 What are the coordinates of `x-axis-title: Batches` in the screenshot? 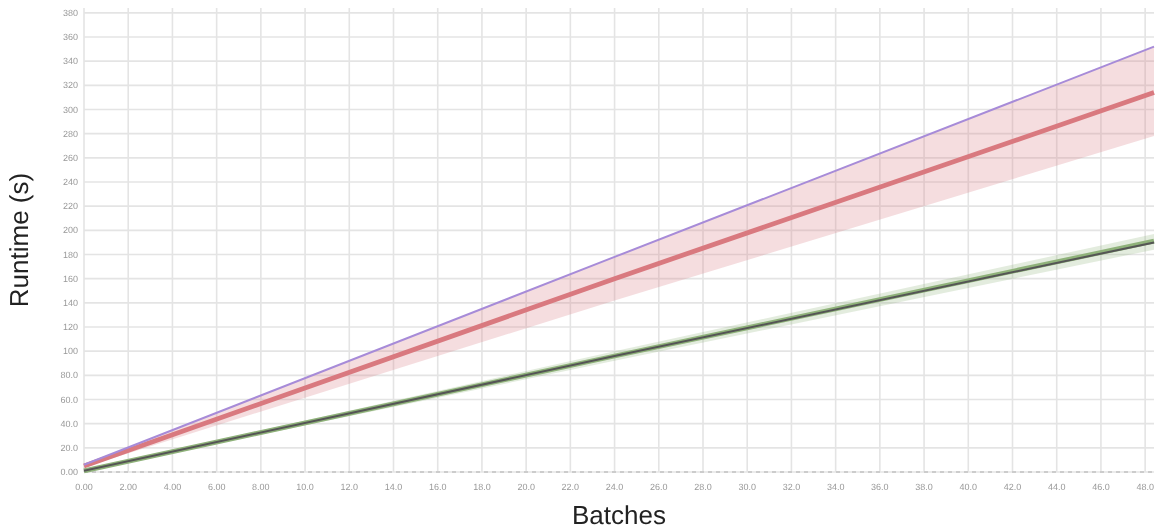 It's located at (619, 515).